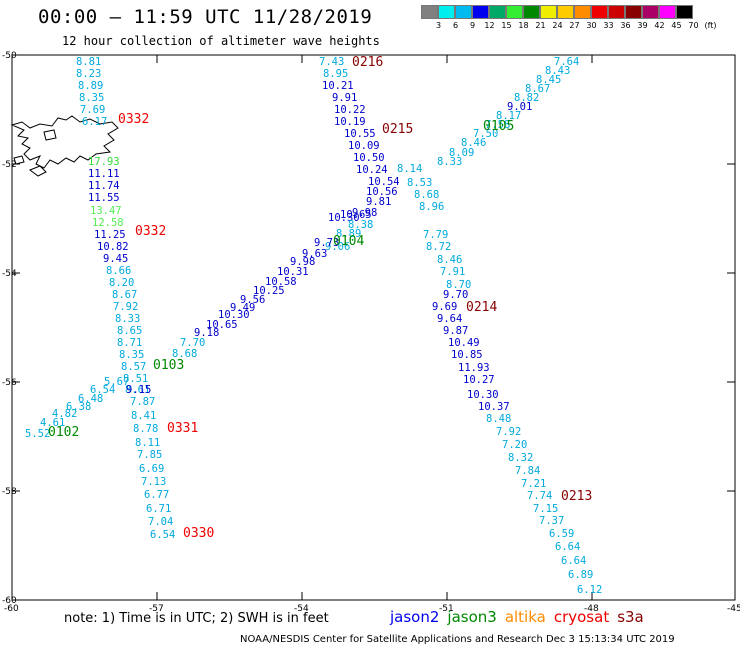  I want to click on satellite-cryosat: cryosat, so click(581, 617).